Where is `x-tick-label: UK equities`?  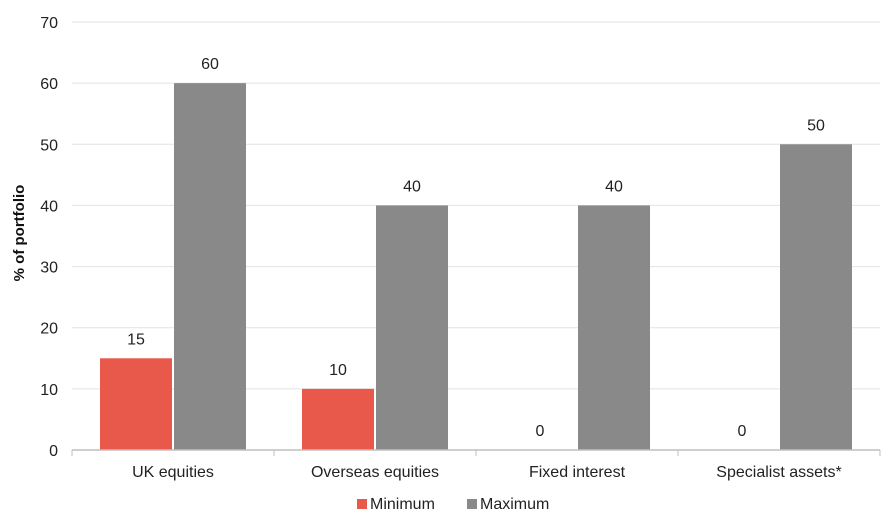 x-tick-label: UK equities is located at coordinates (173, 472).